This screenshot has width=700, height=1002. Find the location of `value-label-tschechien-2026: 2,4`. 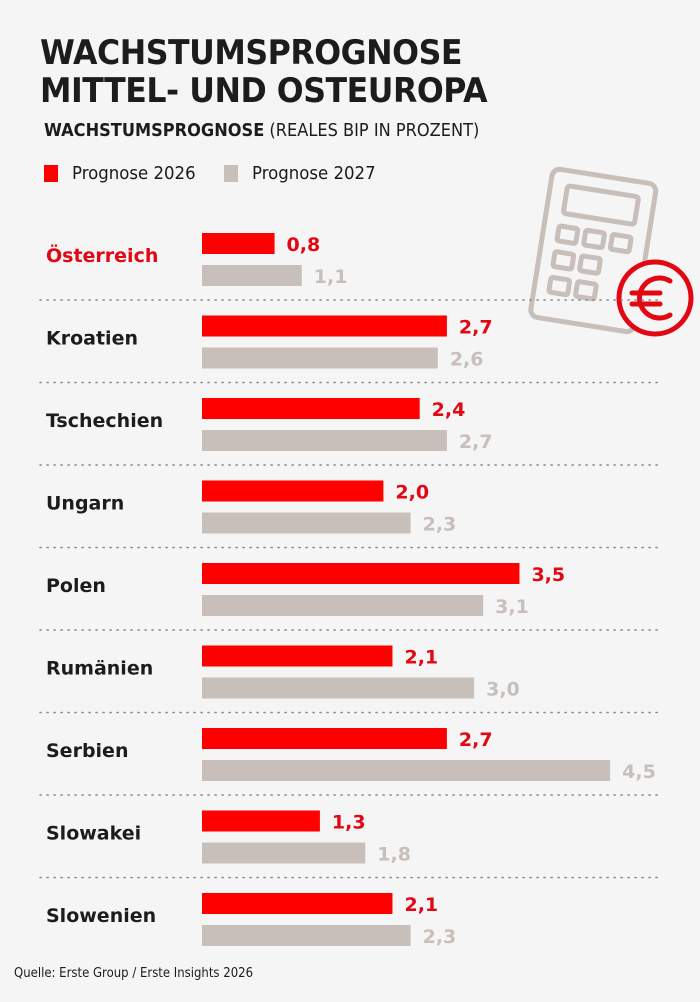

value-label-tschechien-2026: 2,4 is located at coordinates (449, 410).